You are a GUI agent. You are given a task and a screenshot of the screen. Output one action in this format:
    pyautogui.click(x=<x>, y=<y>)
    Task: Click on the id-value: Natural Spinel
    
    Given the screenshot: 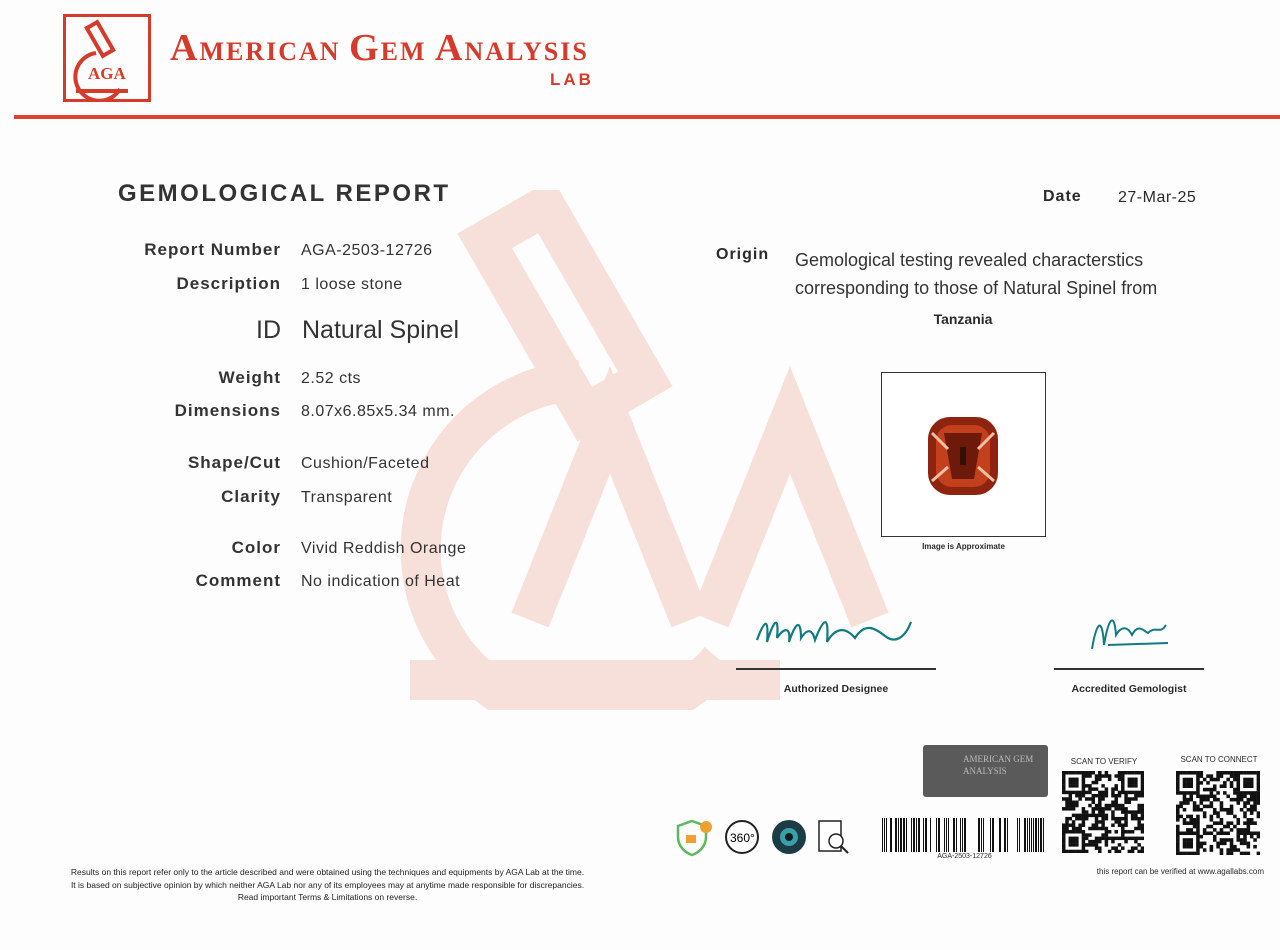 What is the action you would take?
    pyautogui.click(x=381, y=330)
    